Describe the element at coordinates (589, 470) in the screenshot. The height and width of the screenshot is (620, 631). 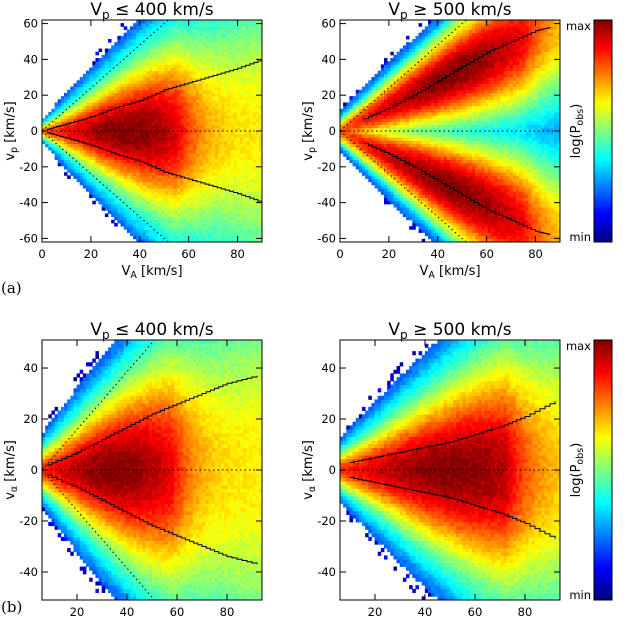
I see `colorbar-b: max min log(Pobs)` at that location.